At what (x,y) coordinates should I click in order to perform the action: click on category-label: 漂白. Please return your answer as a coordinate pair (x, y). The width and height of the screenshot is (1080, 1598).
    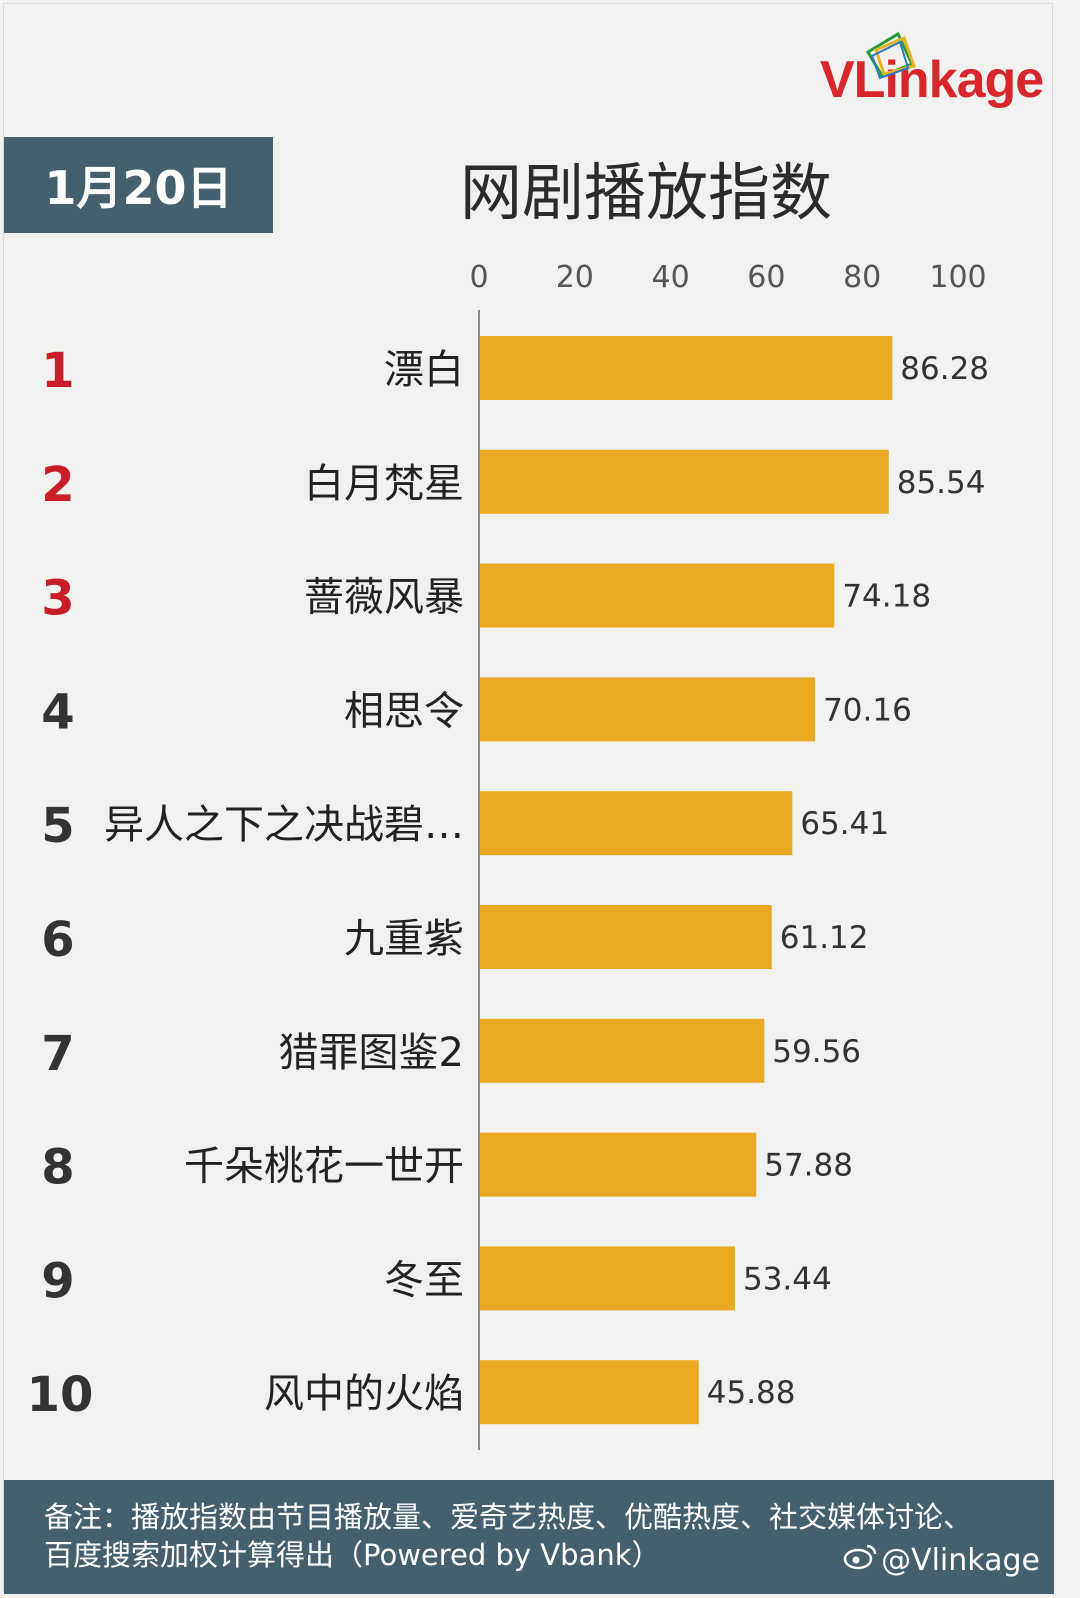
    Looking at the image, I should click on (424, 370).